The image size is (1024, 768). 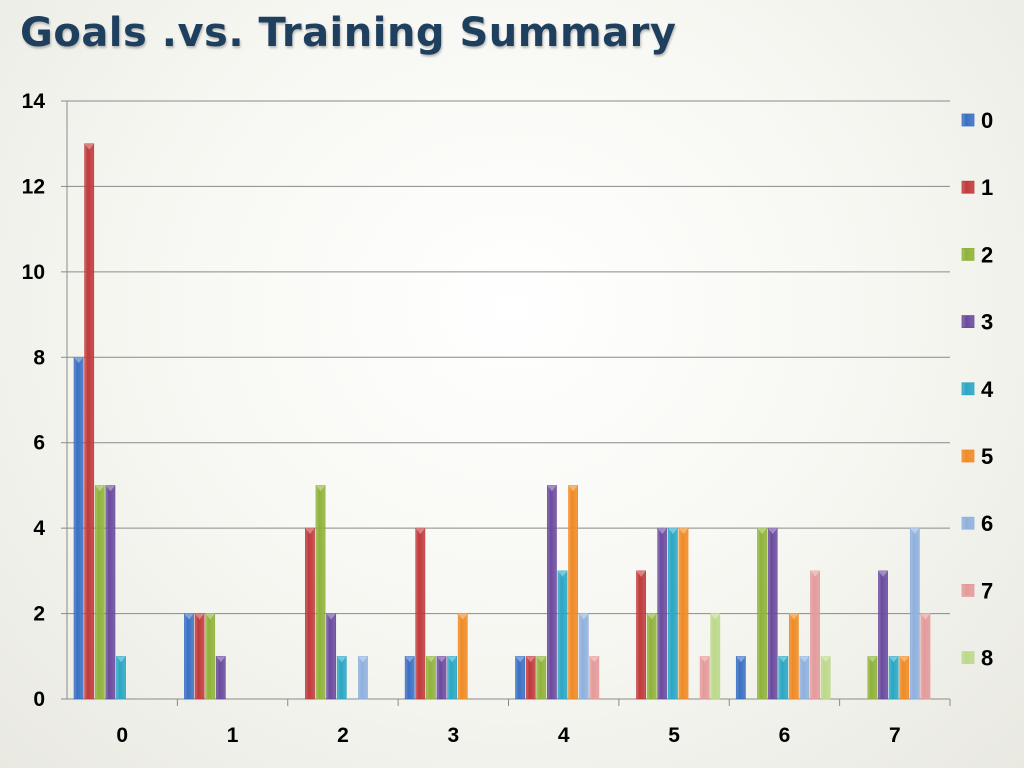 What do you see at coordinates (34, 400) in the screenshot?
I see `y-axis-tick-labels: 0 2 4 6 8 10 12 14` at bounding box center [34, 400].